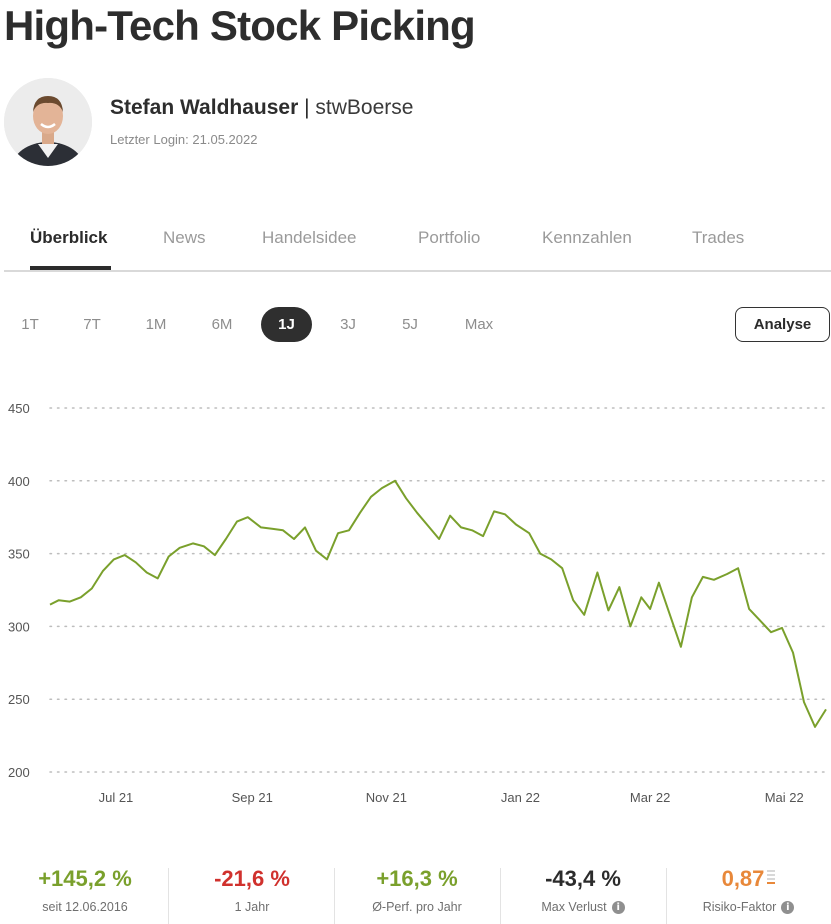  Describe the element at coordinates (743, 878) in the screenshot. I see `stat-value-text: 0,87` at that location.